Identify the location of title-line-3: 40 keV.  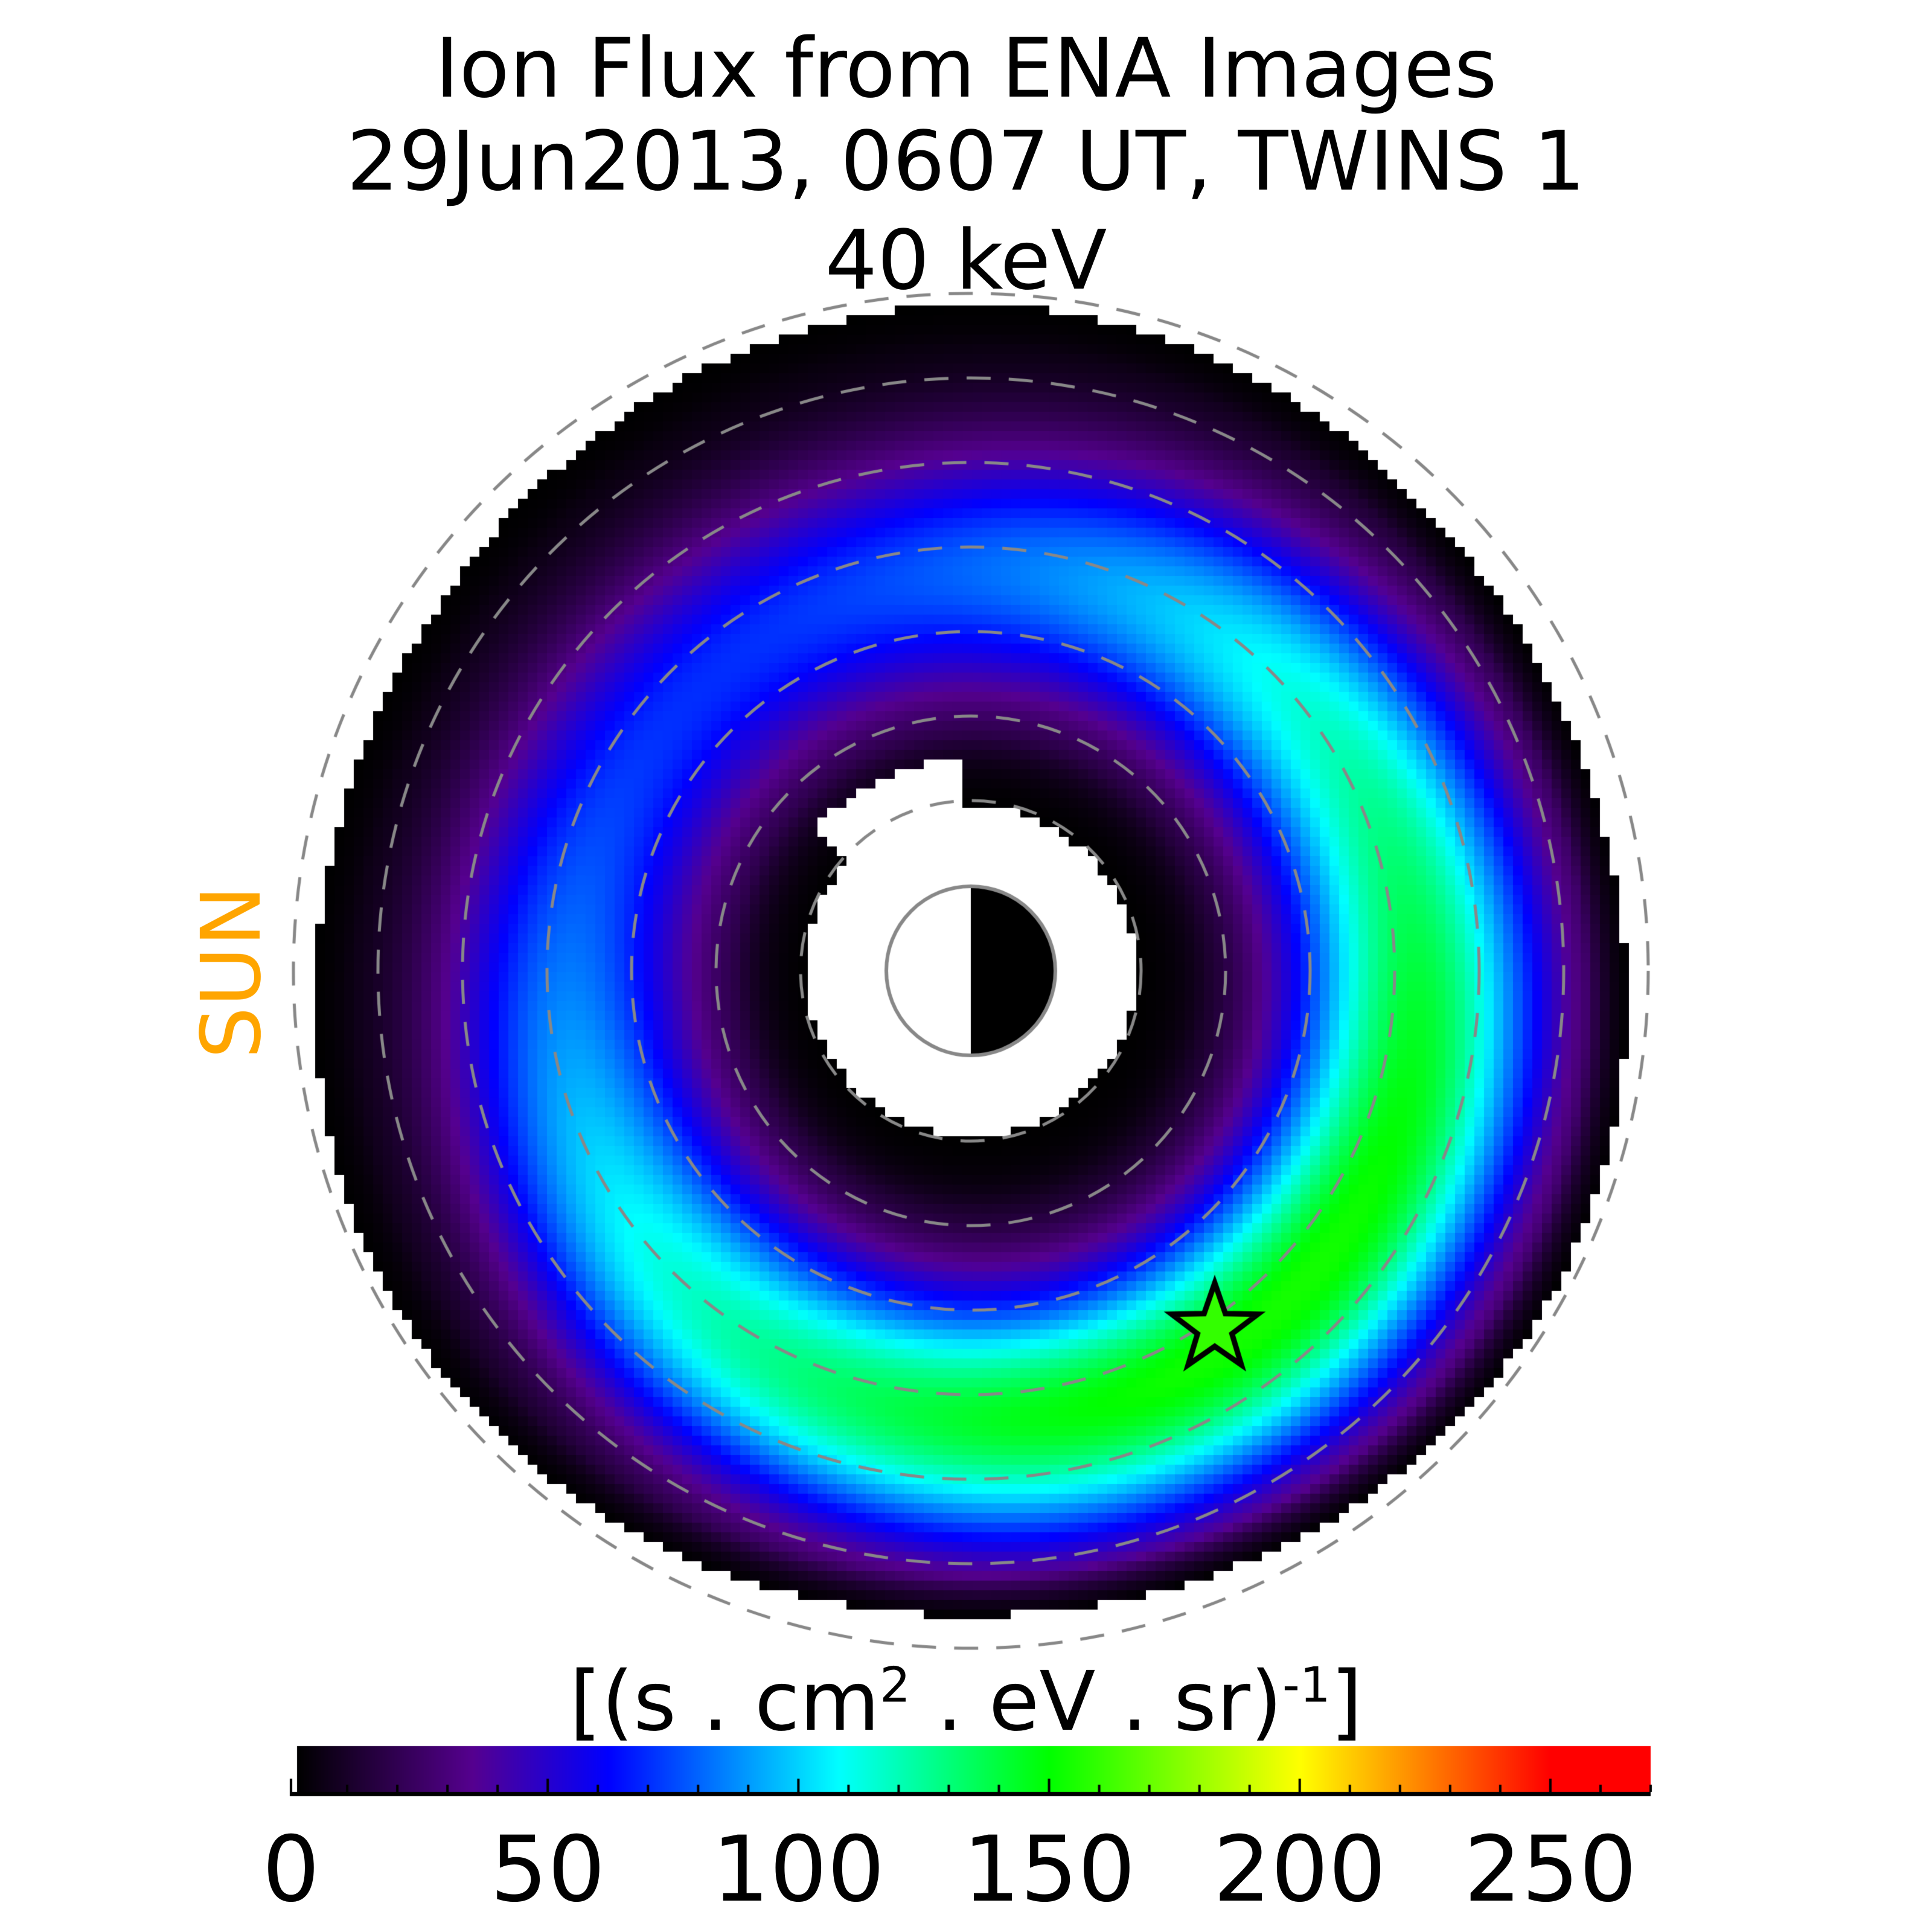
(966, 261).